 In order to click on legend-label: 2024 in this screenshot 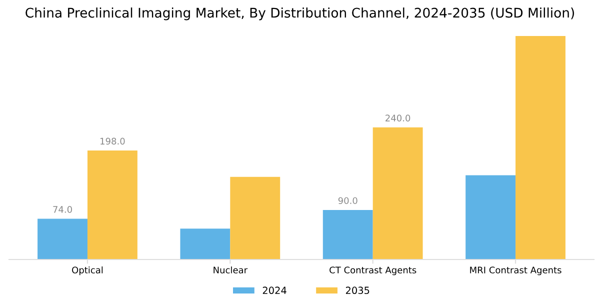, I will do `click(274, 290)`.